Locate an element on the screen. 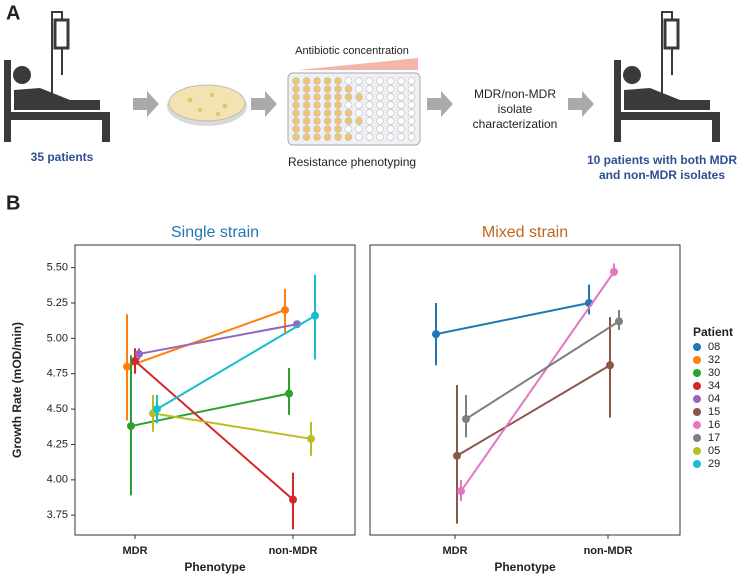  chart-title: Mixed strain is located at coordinates (525, 232).